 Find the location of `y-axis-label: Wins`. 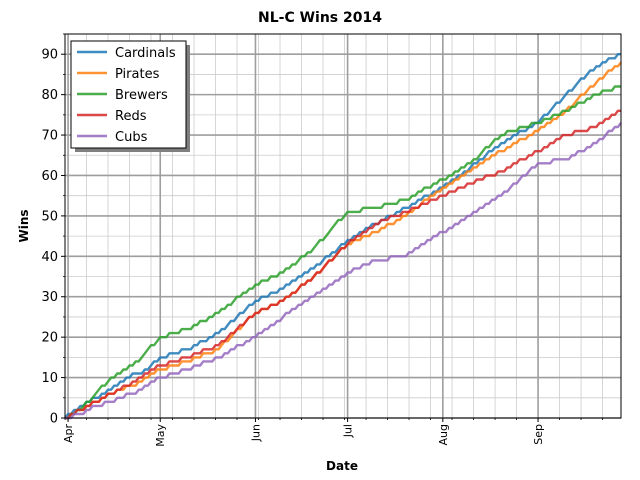

y-axis-label: Wins is located at coordinates (24, 225).